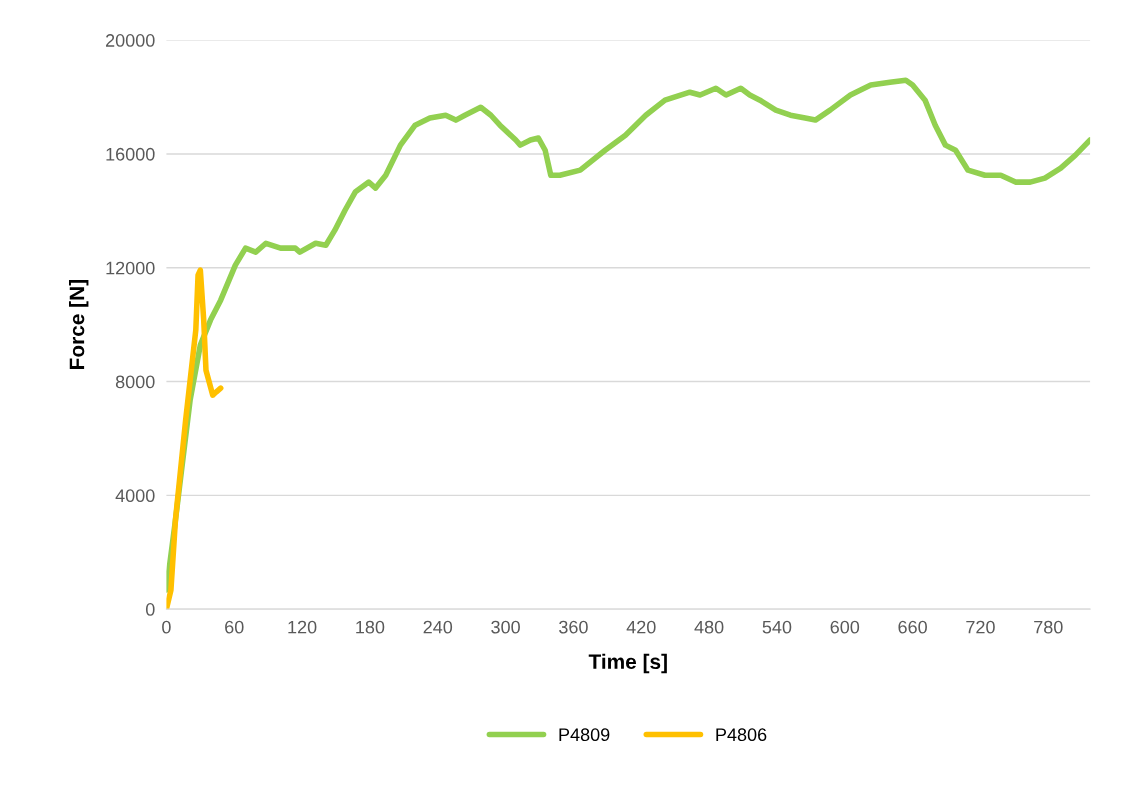 The image size is (1132, 787). Describe the element at coordinates (135, 382) in the screenshot. I see `y-tick-label: 8000` at that location.